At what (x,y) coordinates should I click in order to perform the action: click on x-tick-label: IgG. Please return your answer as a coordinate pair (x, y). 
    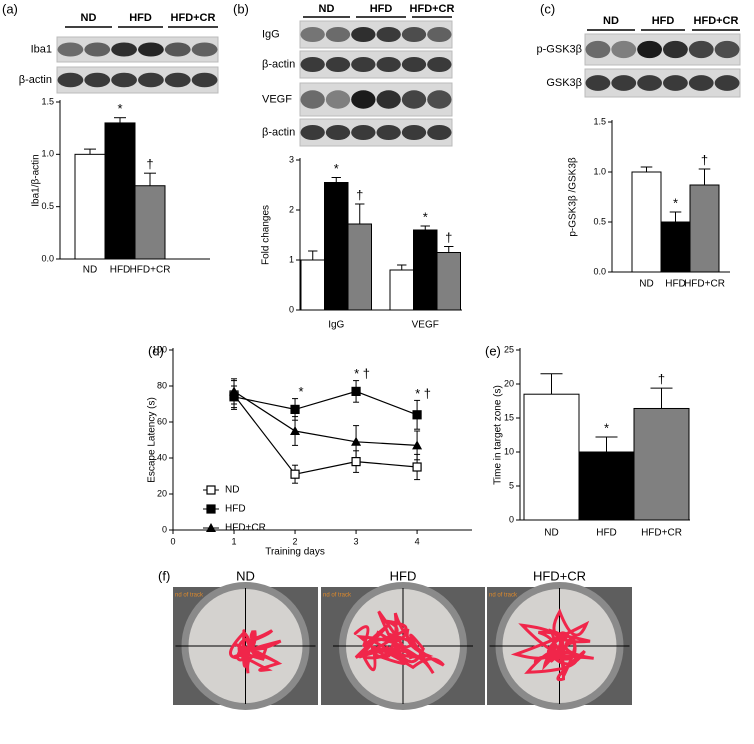
    Looking at the image, I should click on (336, 325).